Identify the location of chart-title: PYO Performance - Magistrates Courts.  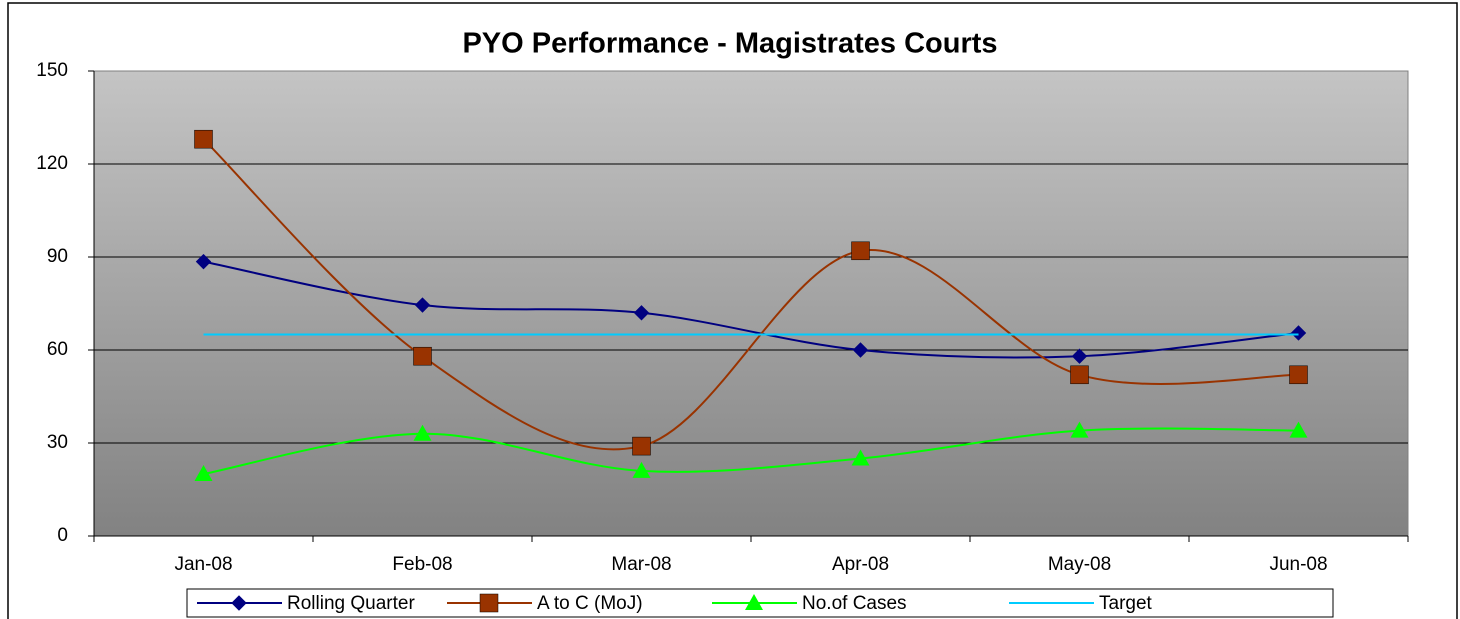
(729, 44).